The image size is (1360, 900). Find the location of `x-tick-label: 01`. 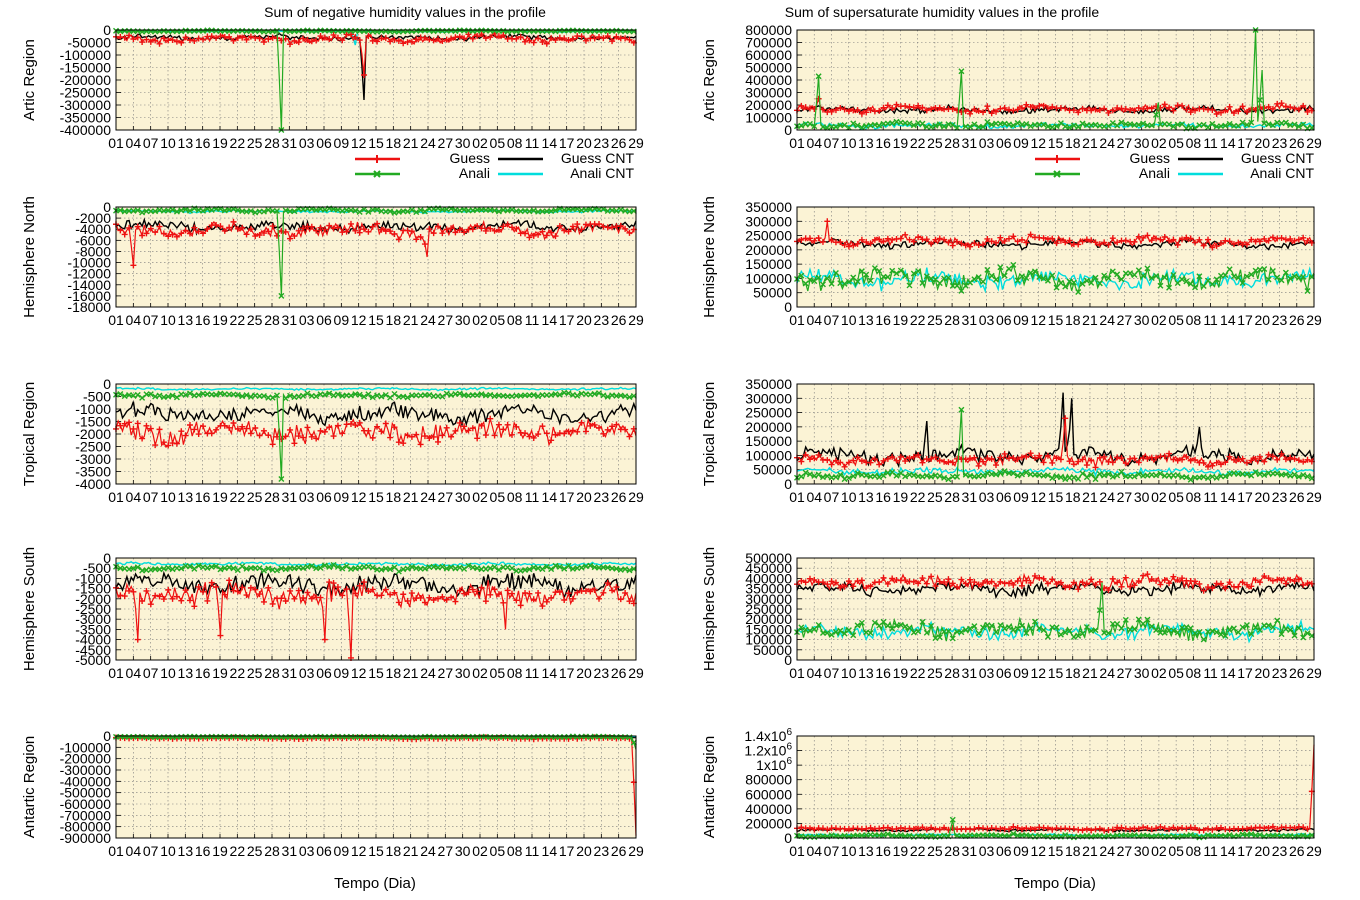

x-tick-label: 01 is located at coordinates (116, 851).